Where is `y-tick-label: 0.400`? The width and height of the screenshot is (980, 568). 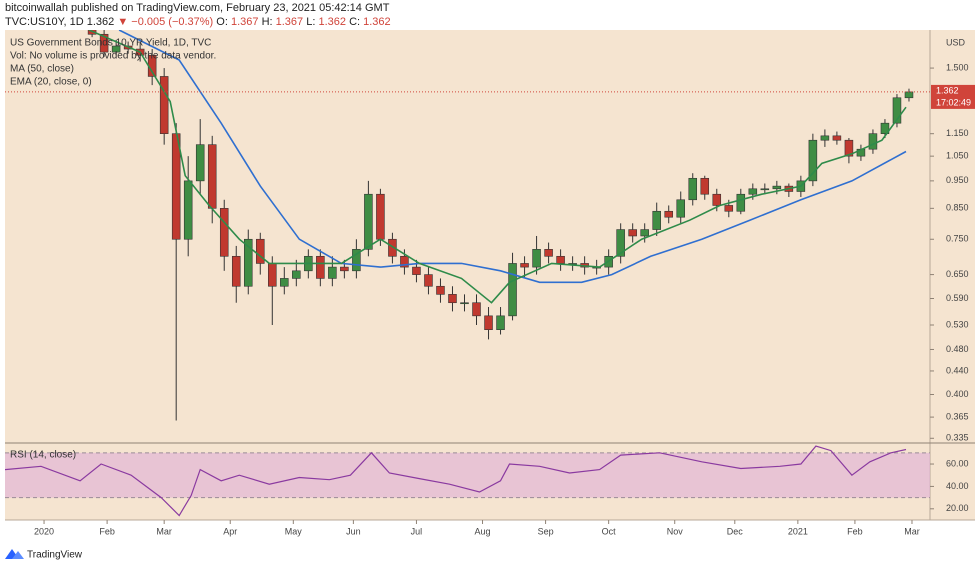 y-tick-label: 0.400 is located at coordinates (957, 394).